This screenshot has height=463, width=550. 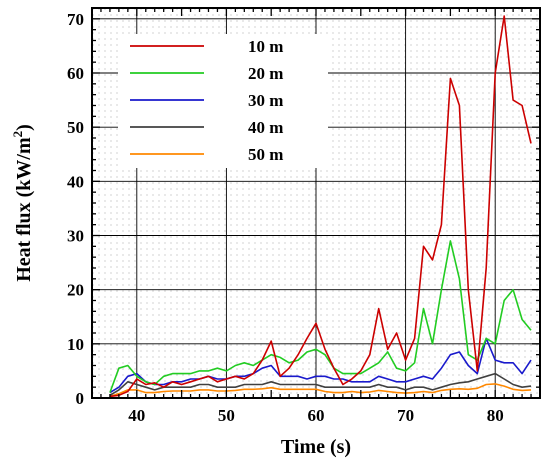 What do you see at coordinates (316, 415) in the screenshot?
I see `x-tick-label: 60` at bounding box center [316, 415].